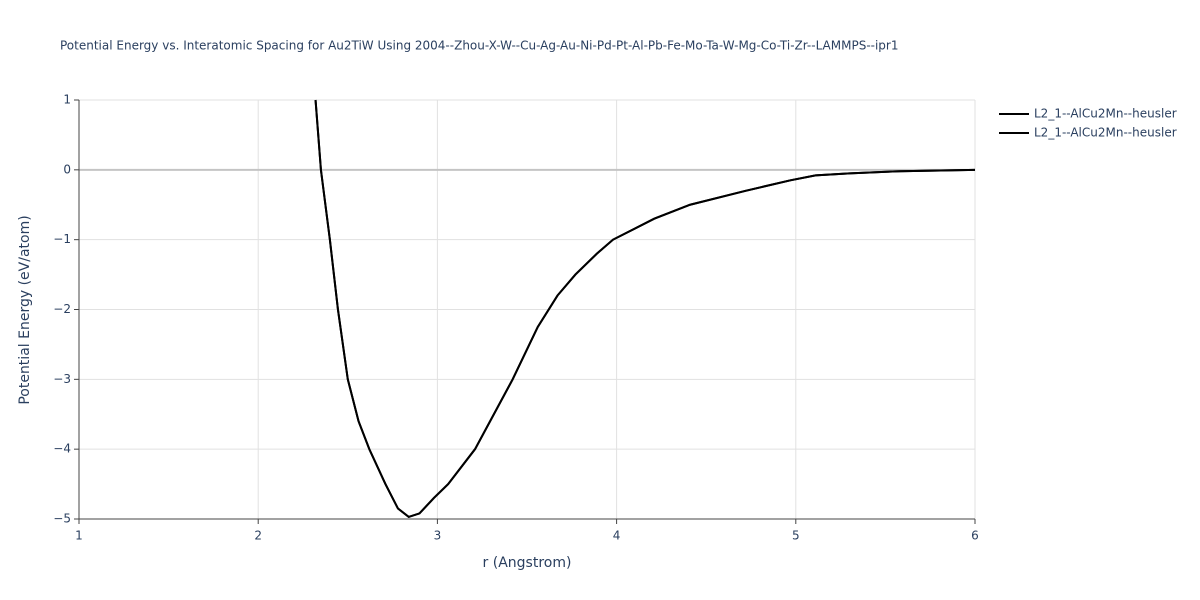  Describe the element at coordinates (79, 536) in the screenshot. I see `x-tick-label: 1` at that location.